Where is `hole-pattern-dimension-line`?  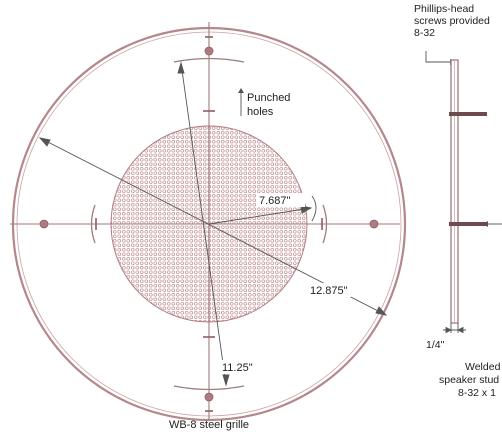 hole-pattern-dimension-line is located at coordinates (262, 210).